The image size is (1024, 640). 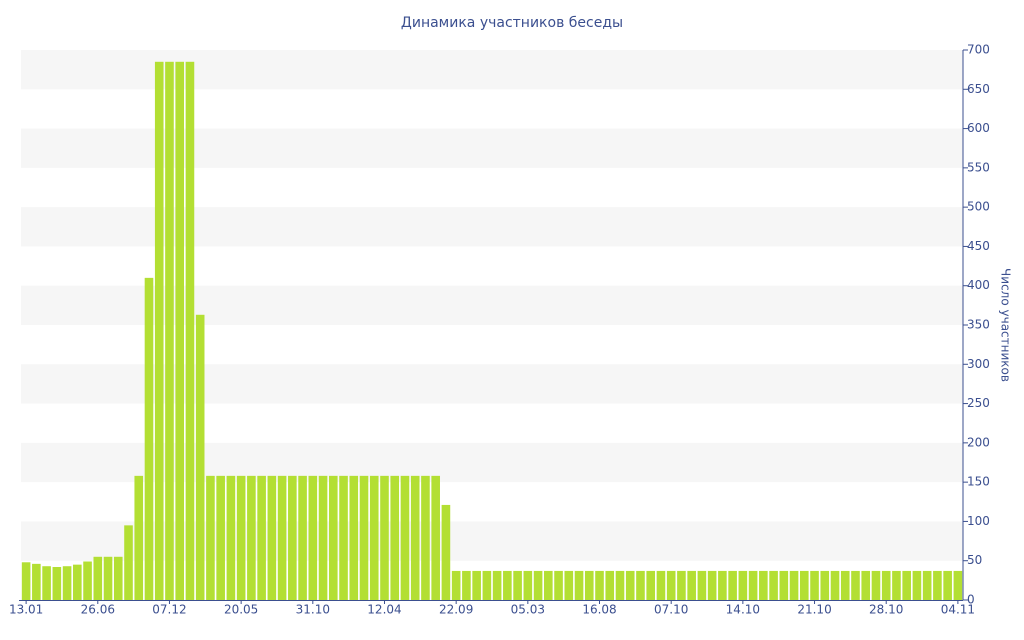 I want to click on x-tick-label: 16.08, so click(x=599, y=610).